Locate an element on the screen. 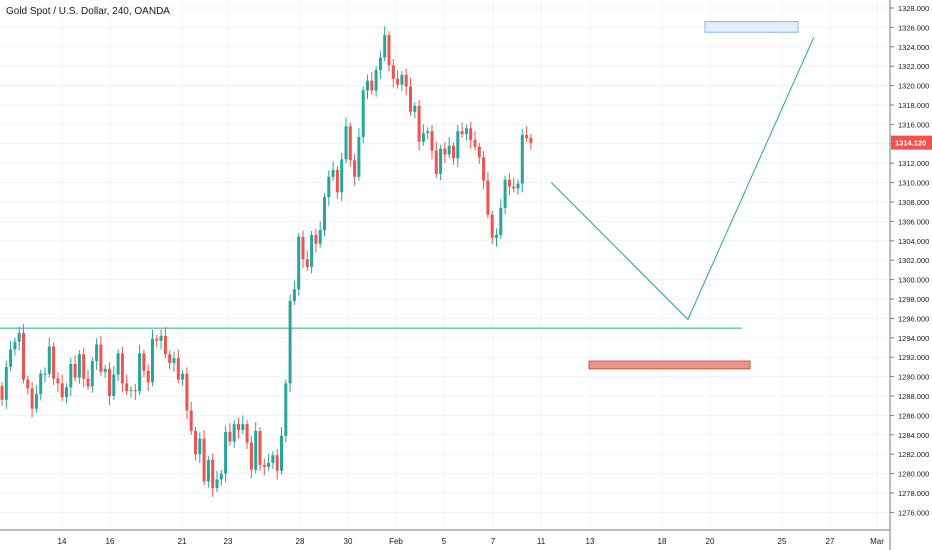  sell-zone-box is located at coordinates (669, 365).